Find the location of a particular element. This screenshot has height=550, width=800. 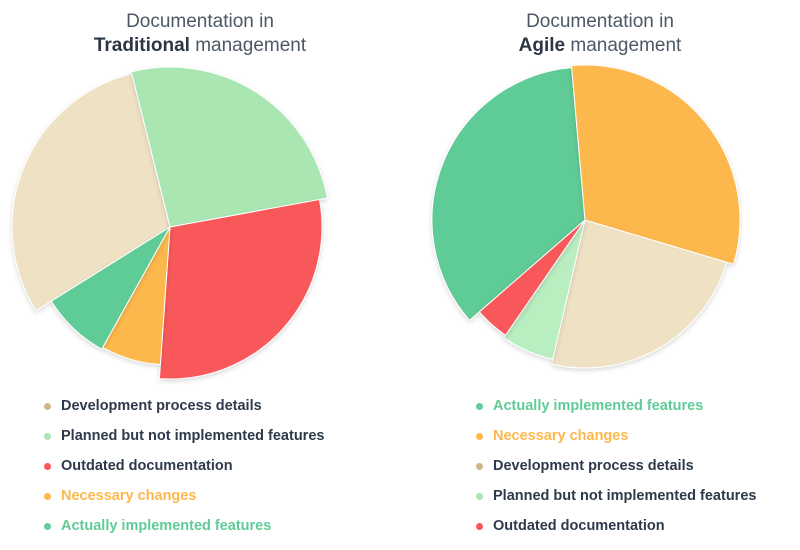

agile-legend-item-planned-but-not-implemented-features: Planned but not implemented features is located at coordinates (600, 500).